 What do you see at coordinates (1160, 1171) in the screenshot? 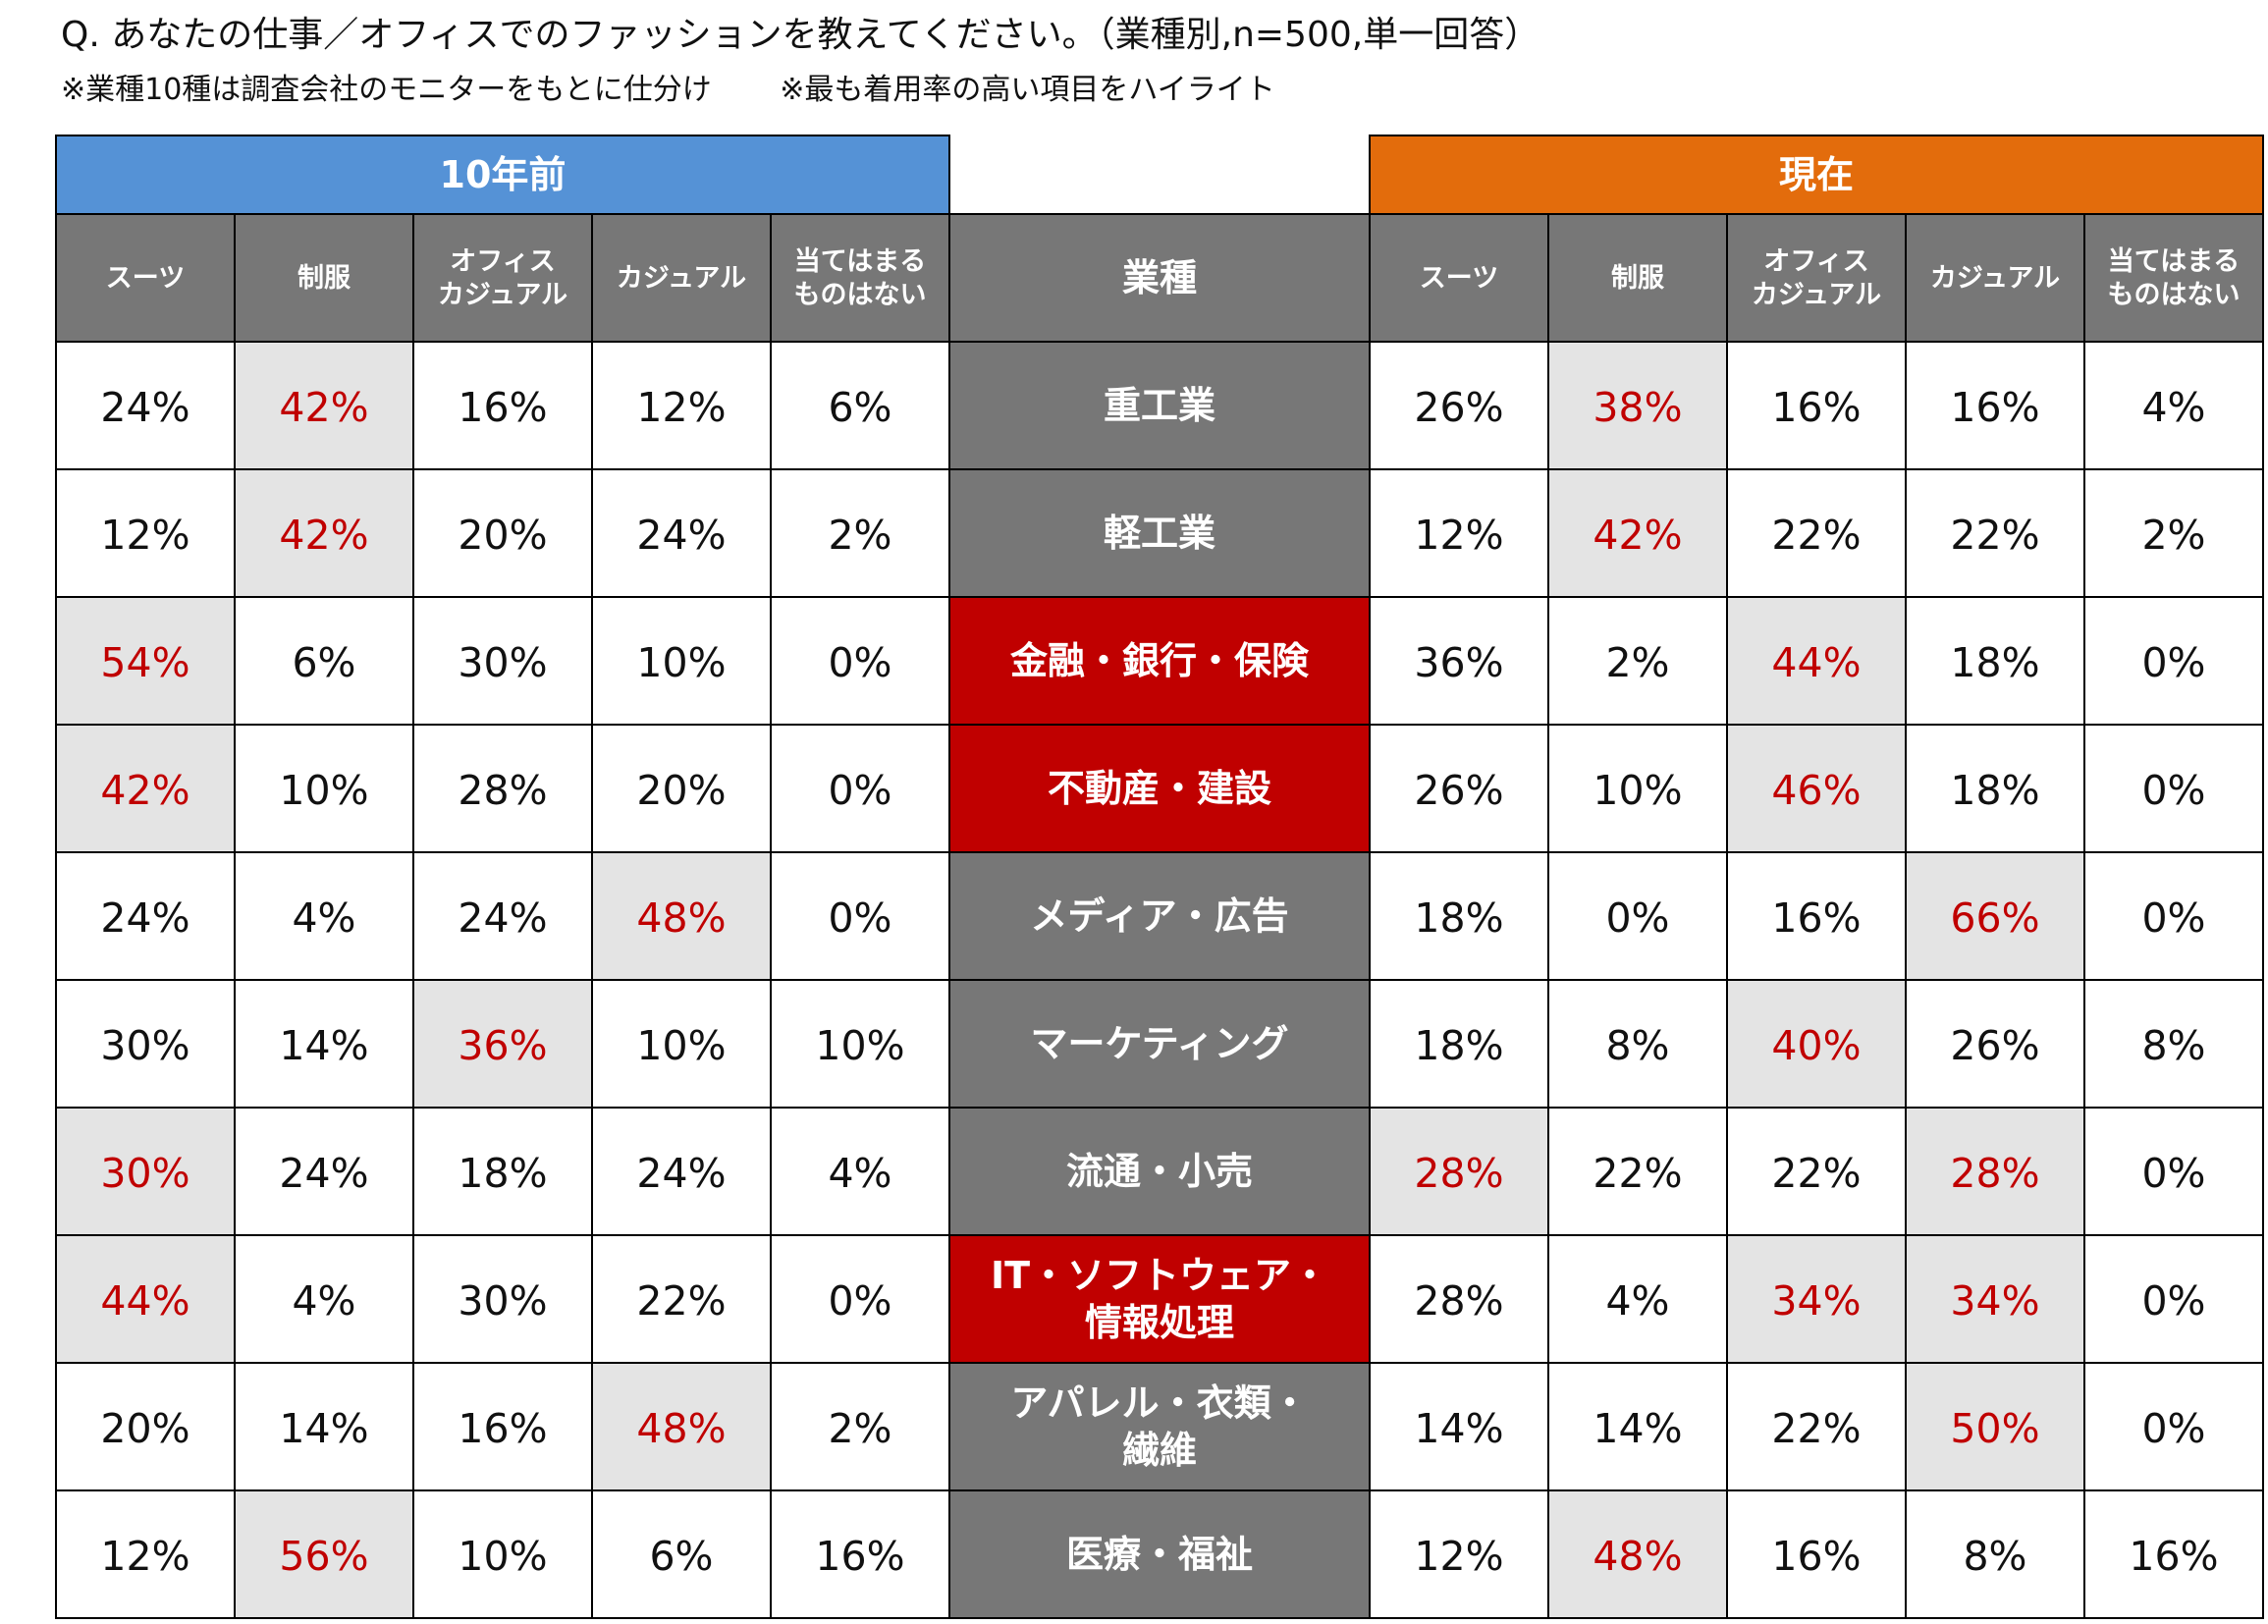
I see `industry-label: 流通・小売` at bounding box center [1160, 1171].